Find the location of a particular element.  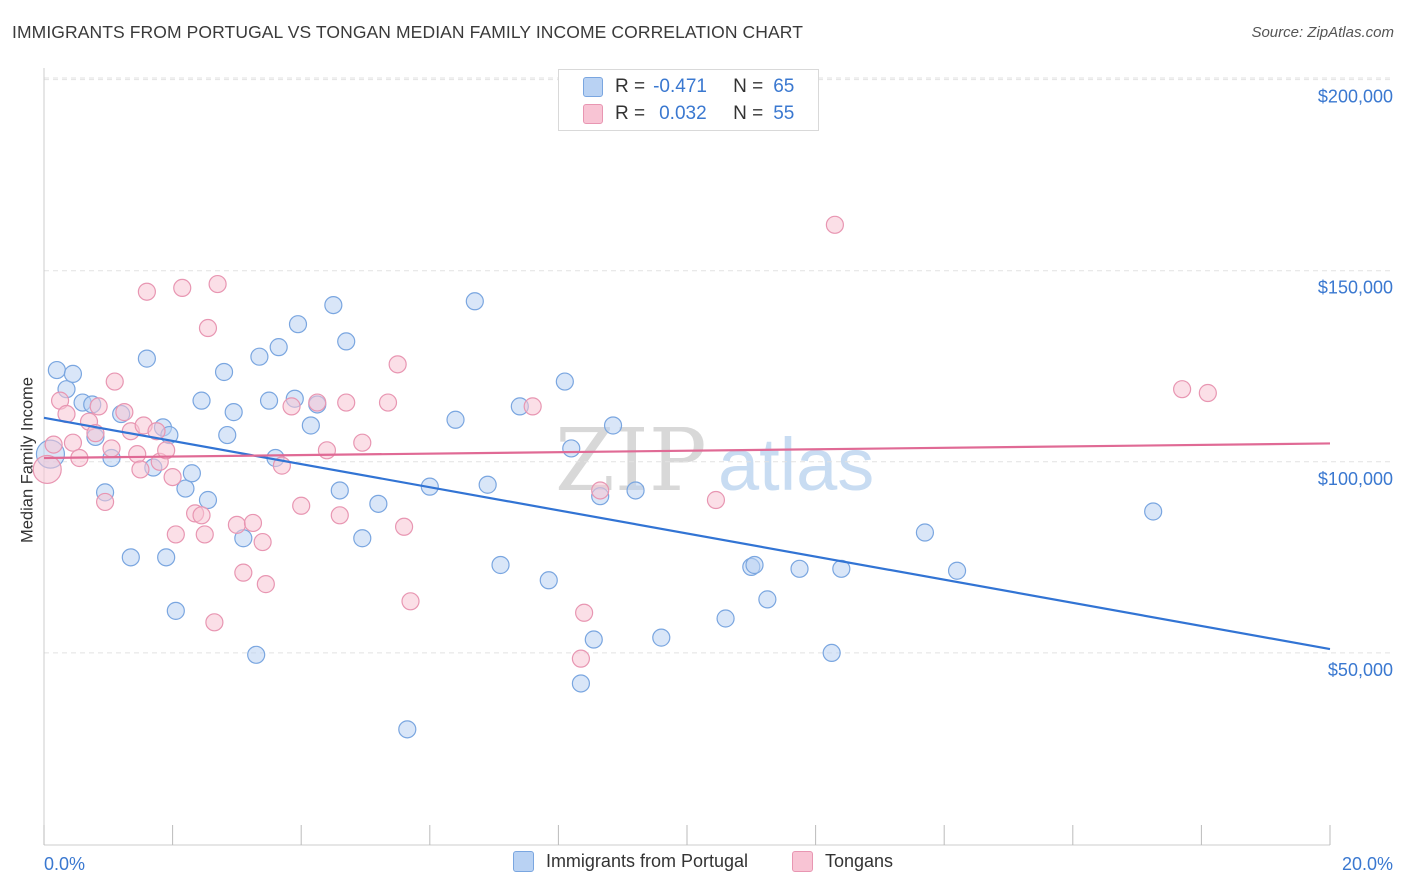

legend-n-value: 55 is located at coordinates (784, 113).